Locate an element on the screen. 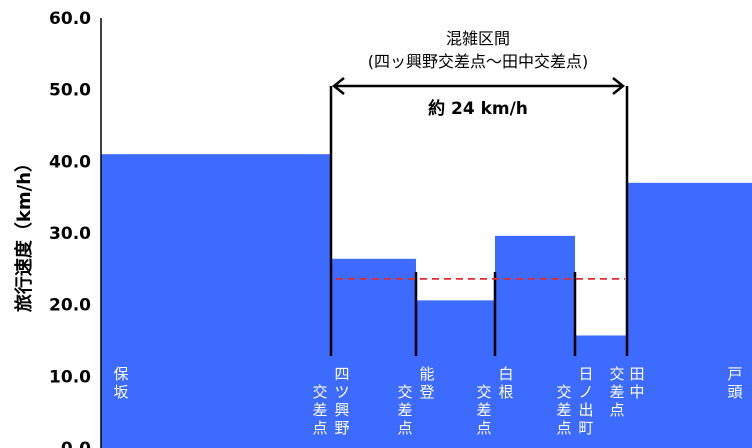  location-label-2: 点 is located at coordinates (319, 428).